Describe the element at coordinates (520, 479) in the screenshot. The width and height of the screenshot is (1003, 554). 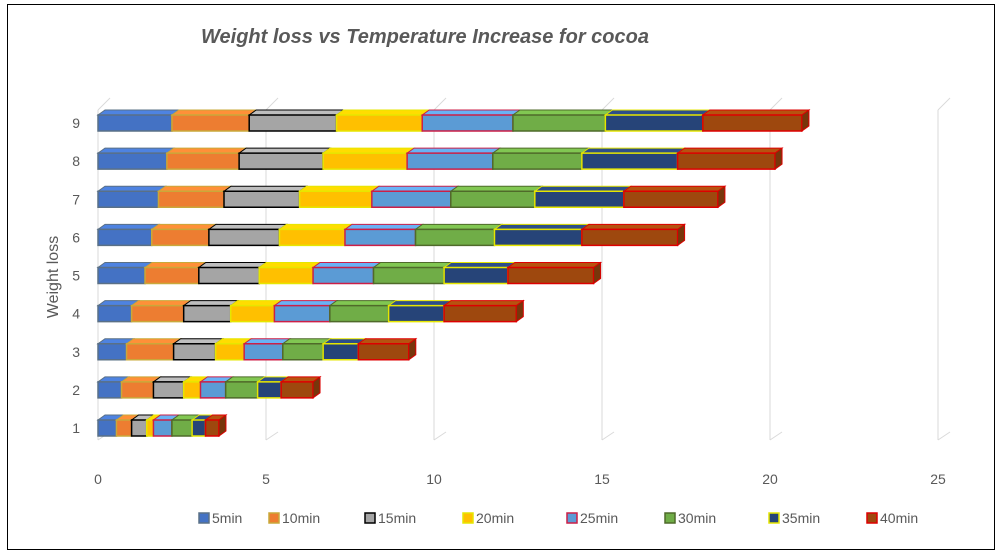
I see `x-tick-labels: 0 5 10 15 20 25` at that location.